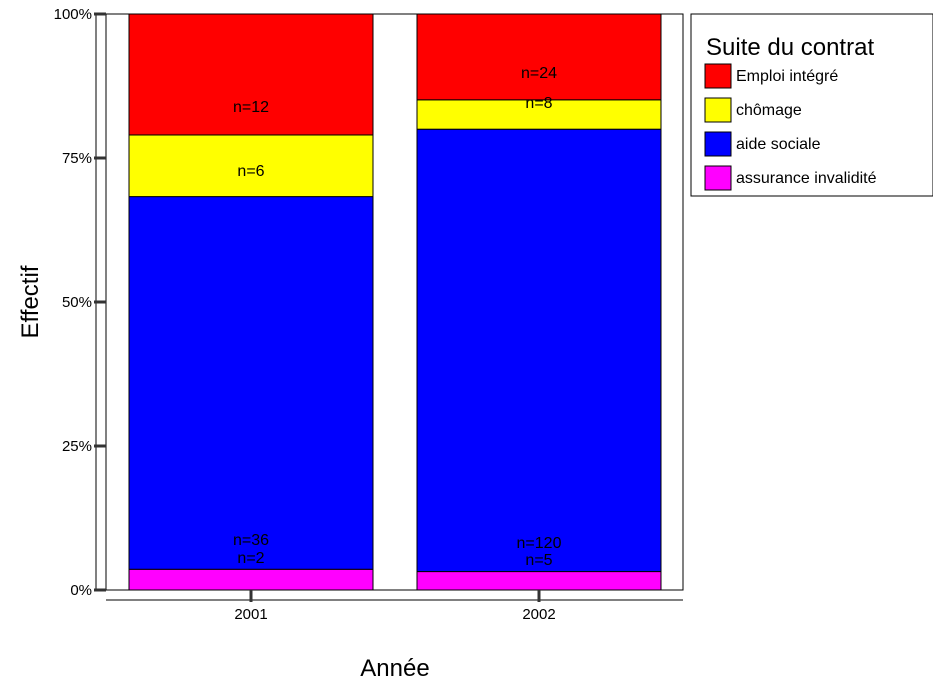  I want to click on data-label-2001-chomage: n=6, so click(250, 171).